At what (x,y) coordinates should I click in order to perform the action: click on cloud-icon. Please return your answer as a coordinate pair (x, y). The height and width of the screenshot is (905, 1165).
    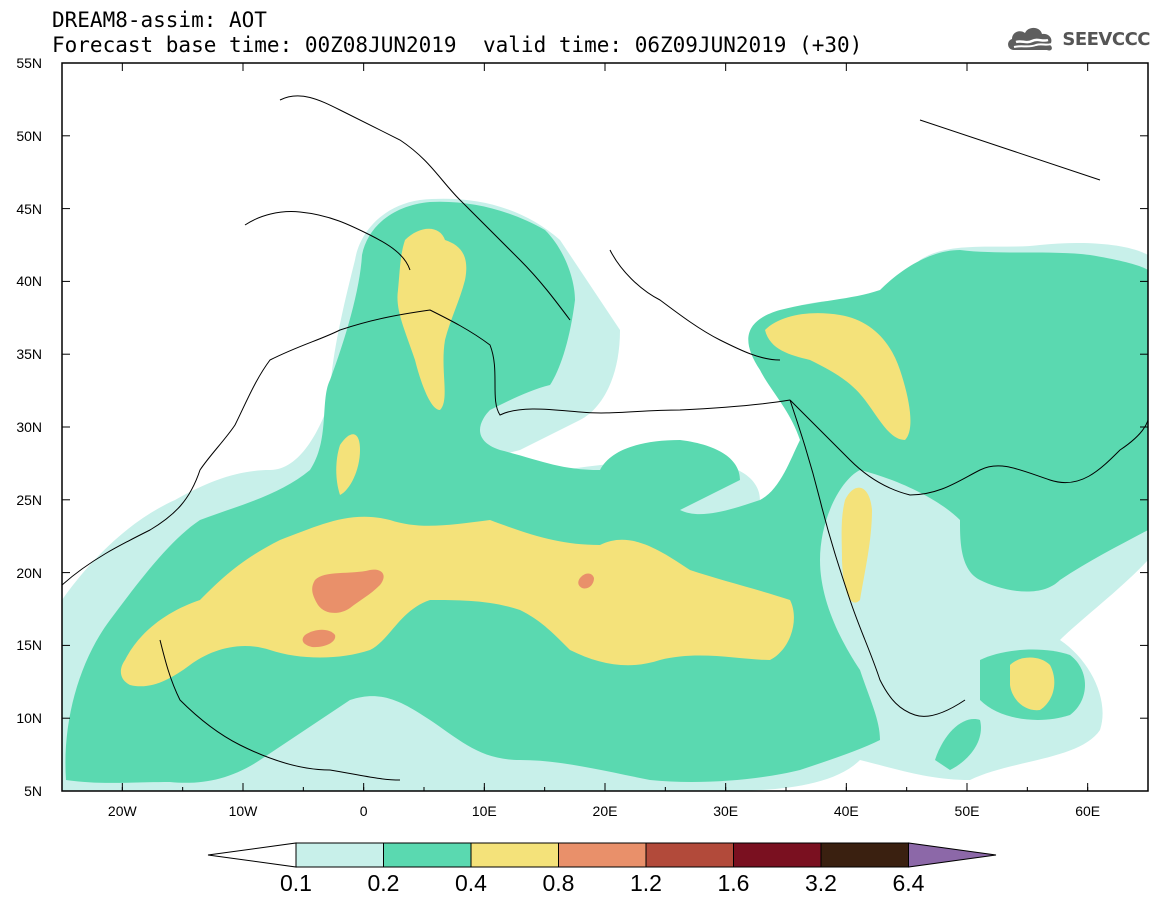
    Looking at the image, I should click on (1030, 39).